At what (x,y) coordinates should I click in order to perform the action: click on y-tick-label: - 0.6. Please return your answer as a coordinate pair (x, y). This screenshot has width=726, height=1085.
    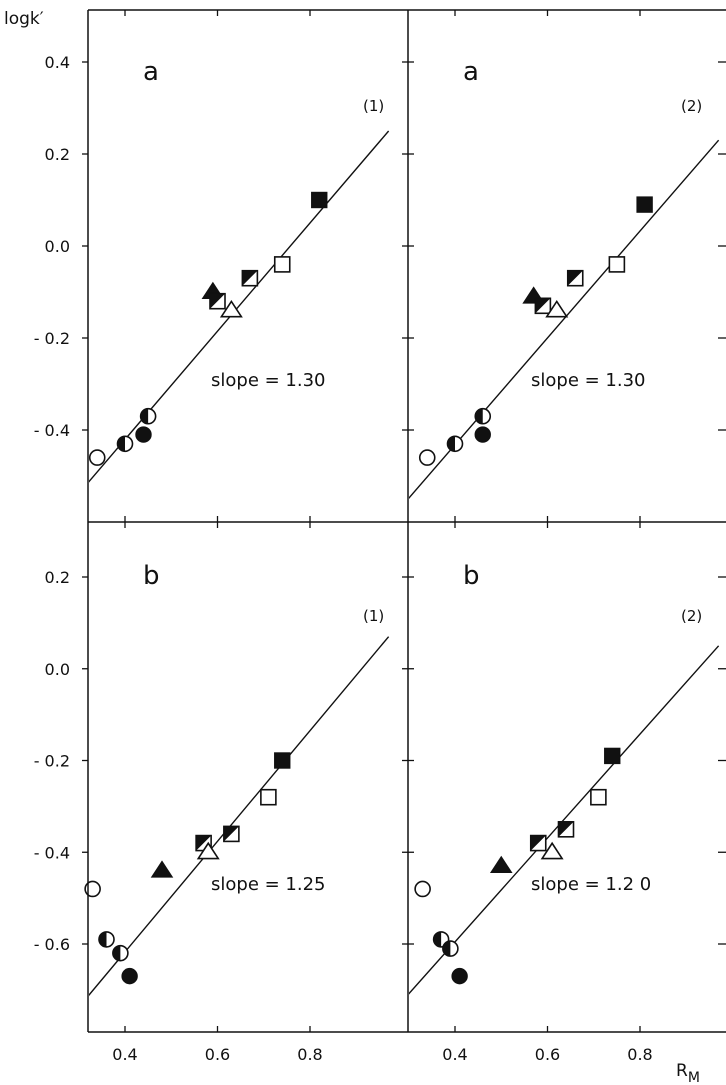
    Looking at the image, I should click on (52, 944).